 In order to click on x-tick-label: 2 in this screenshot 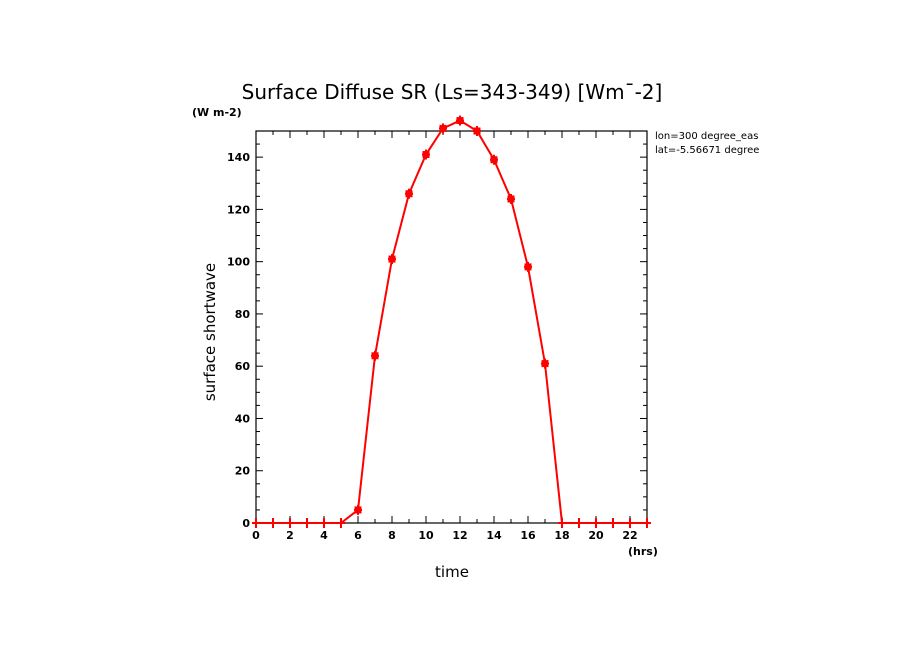, I will do `click(290, 535)`.